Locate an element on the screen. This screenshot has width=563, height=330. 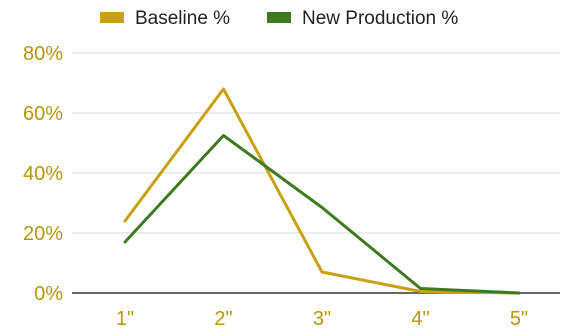
y-tick-label: 40% is located at coordinates (43, 174).